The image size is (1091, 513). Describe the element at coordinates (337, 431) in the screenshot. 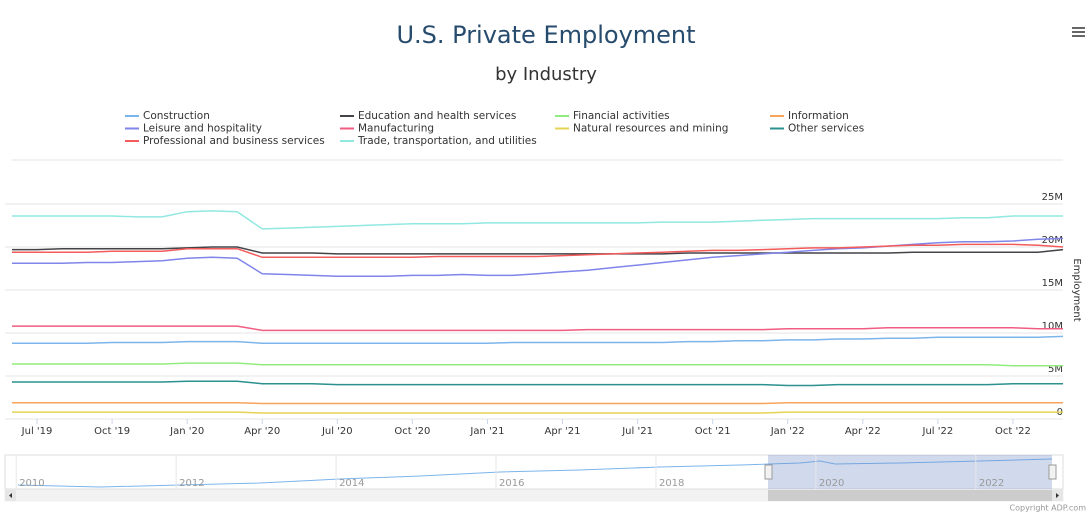

I see `x-tick-label: Jul '20` at that location.